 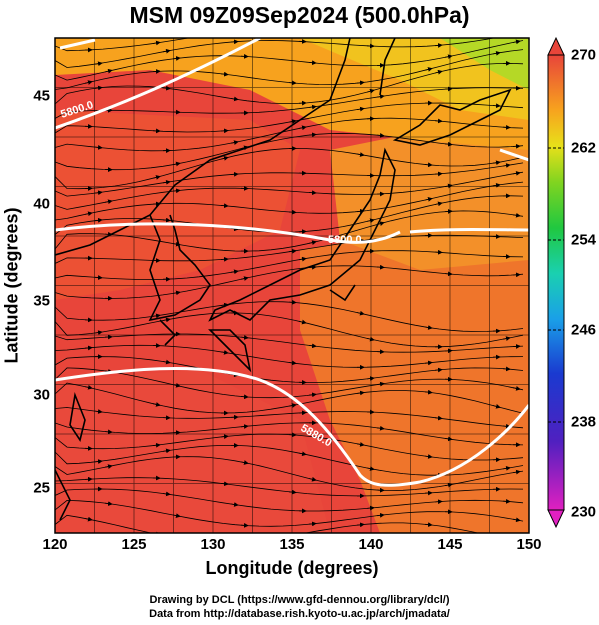 What do you see at coordinates (299, 15) in the screenshot?
I see `chart-title: MSM 09Z09Sep2024 (500.0hPa)` at bounding box center [299, 15].